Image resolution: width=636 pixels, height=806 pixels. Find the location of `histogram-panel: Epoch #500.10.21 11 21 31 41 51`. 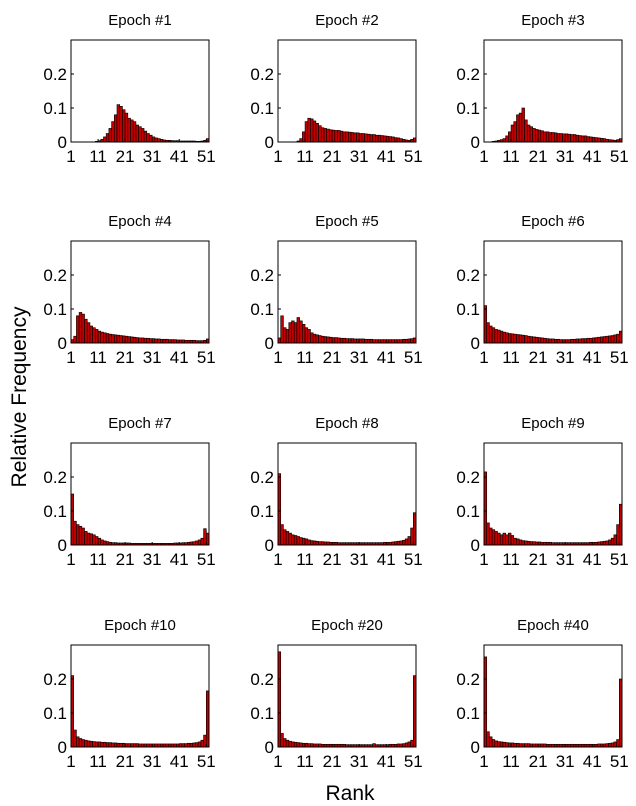

histogram-panel: Epoch #500.10.21 11 21 31 41 51 is located at coordinates (336, 290).